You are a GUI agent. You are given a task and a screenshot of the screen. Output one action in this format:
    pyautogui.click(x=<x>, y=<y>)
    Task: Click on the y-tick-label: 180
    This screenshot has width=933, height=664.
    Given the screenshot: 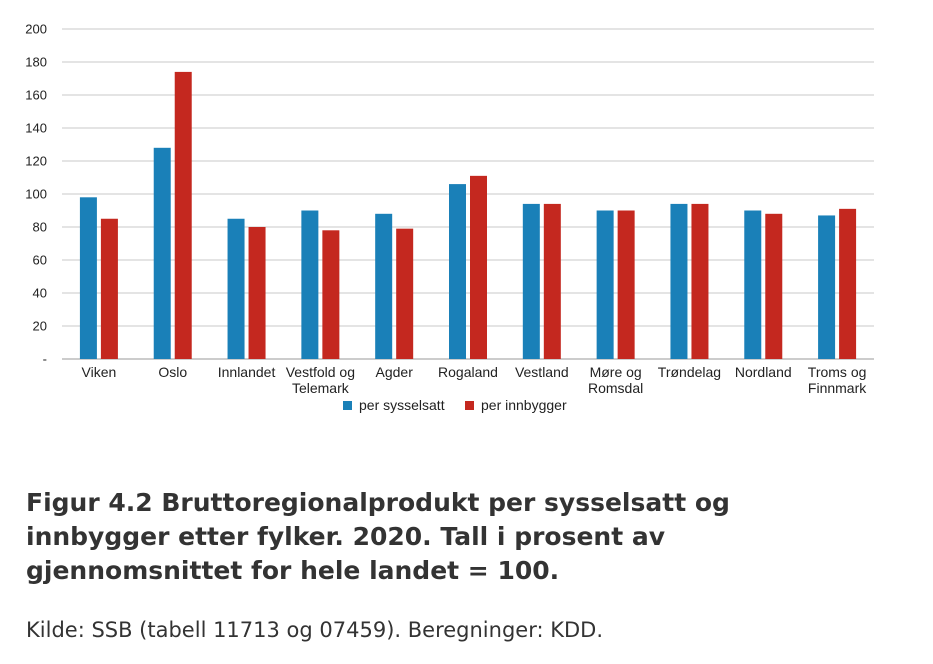 What is the action you would take?
    pyautogui.click(x=36, y=62)
    